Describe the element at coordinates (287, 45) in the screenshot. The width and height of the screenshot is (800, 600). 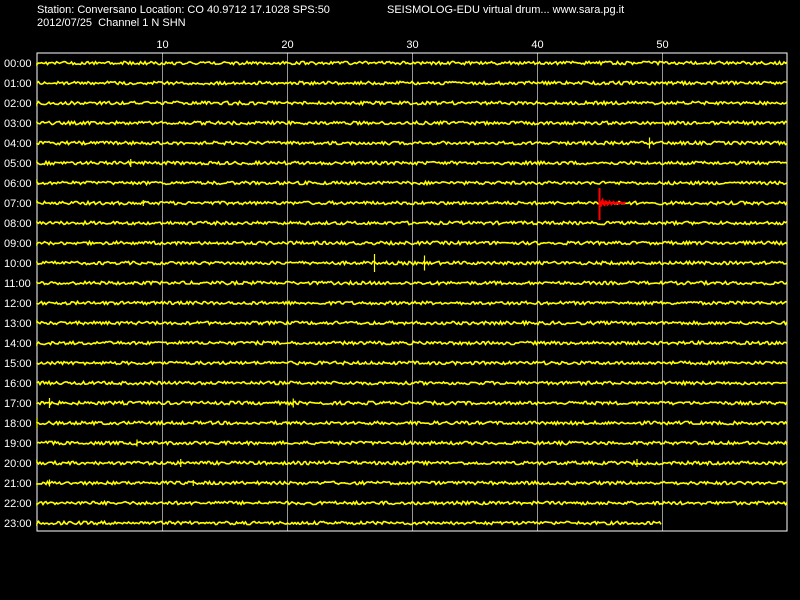
I see `x-tick-label: 20` at that location.